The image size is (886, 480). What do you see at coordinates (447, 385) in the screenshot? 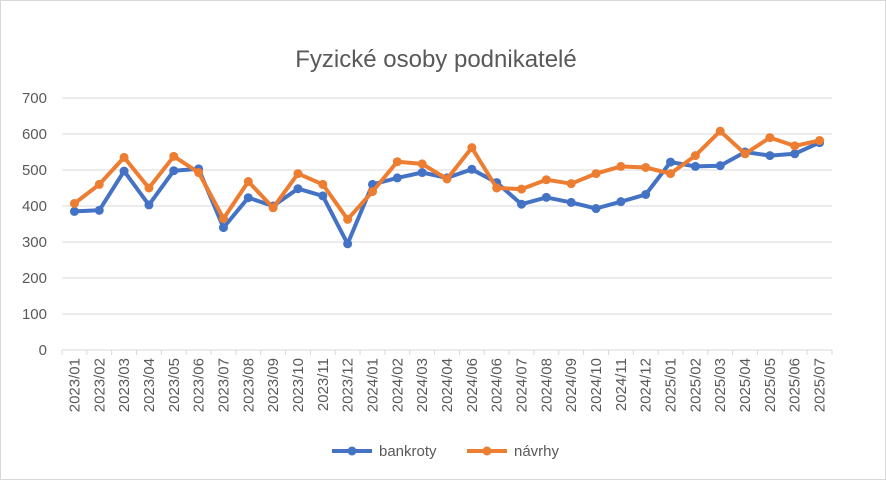
I see `x-tick-label: 2024/04` at bounding box center [447, 385].